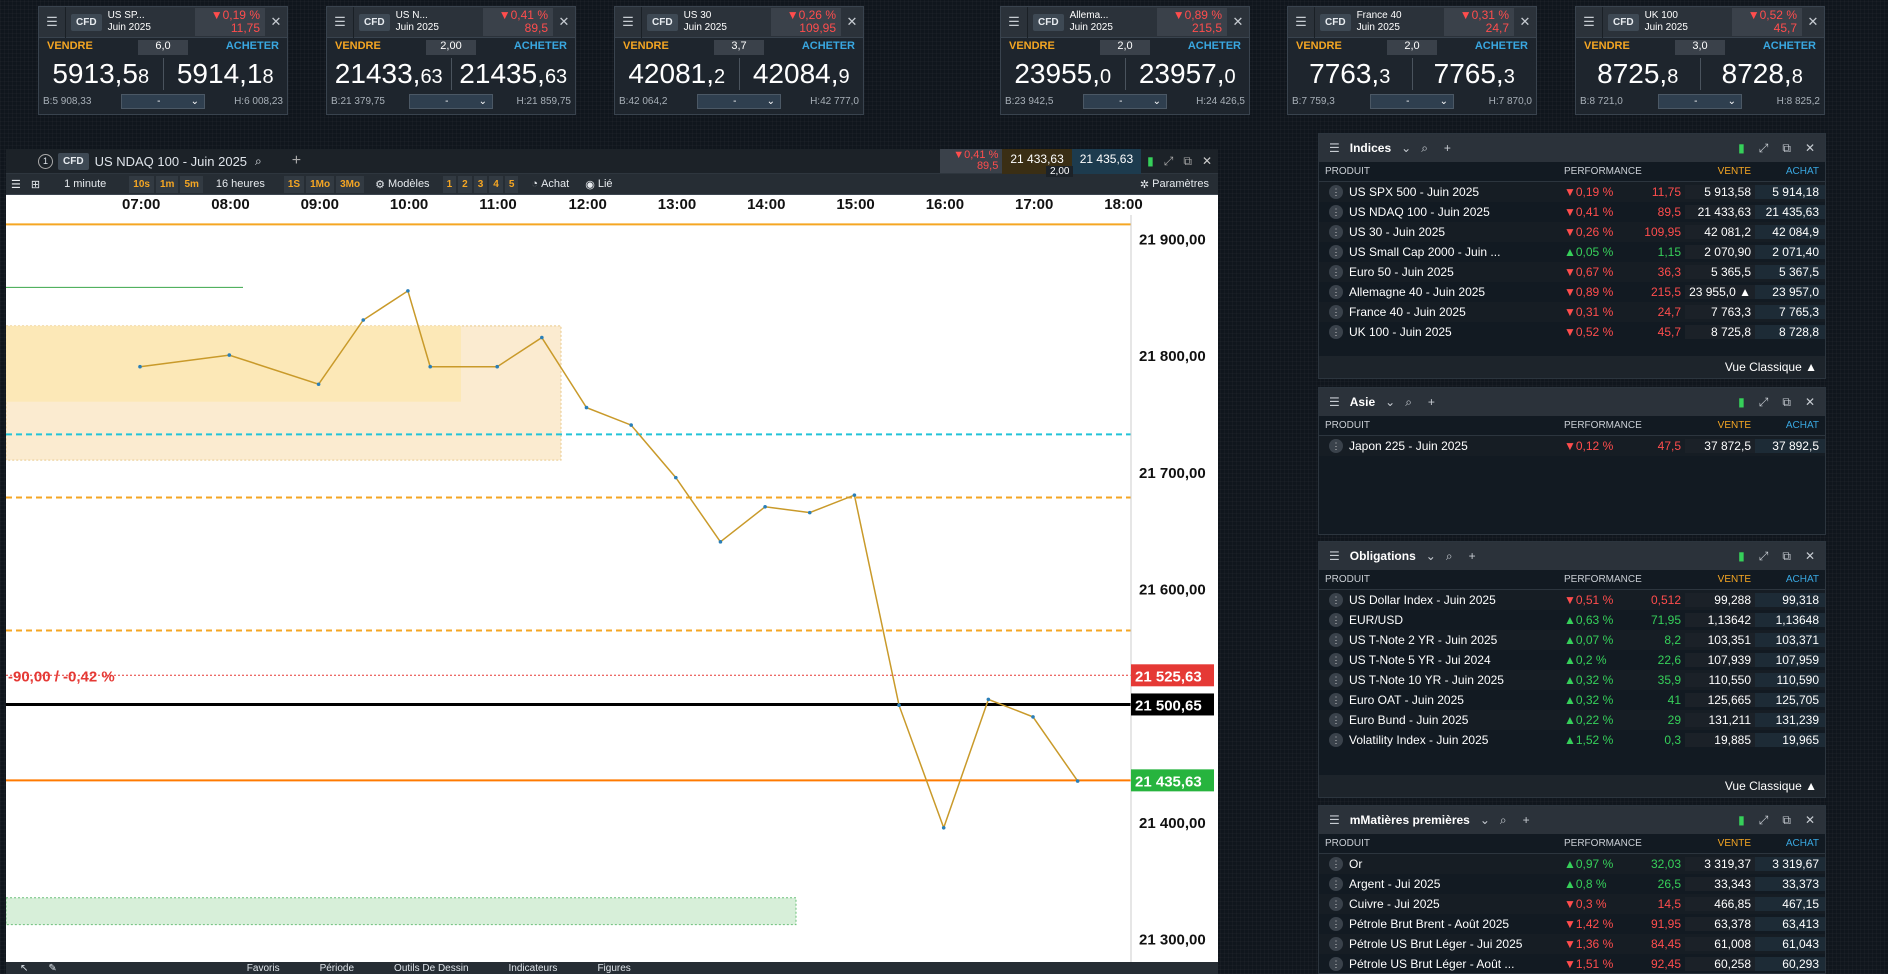 This screenshot has height=974, width=1888. Describe the element at coordinates (402, 184) in the screenshot. I see `models-button: ⚙ Modèles` at that location.